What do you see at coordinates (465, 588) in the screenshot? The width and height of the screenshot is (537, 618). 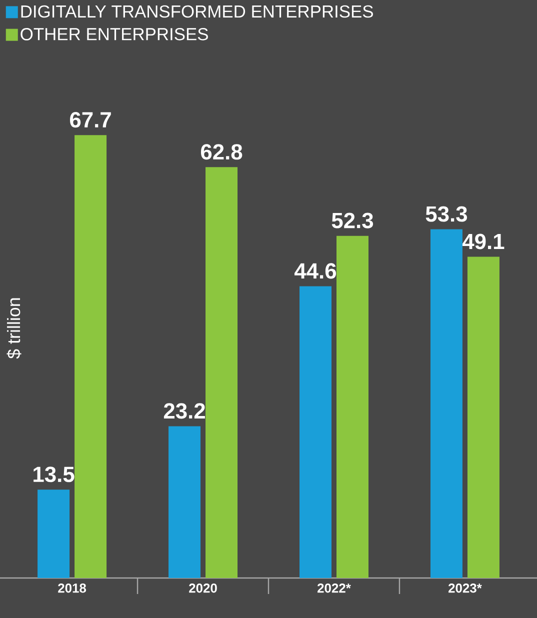 I see `x-tick-label: 2023*` at bounding box center [465, 588].